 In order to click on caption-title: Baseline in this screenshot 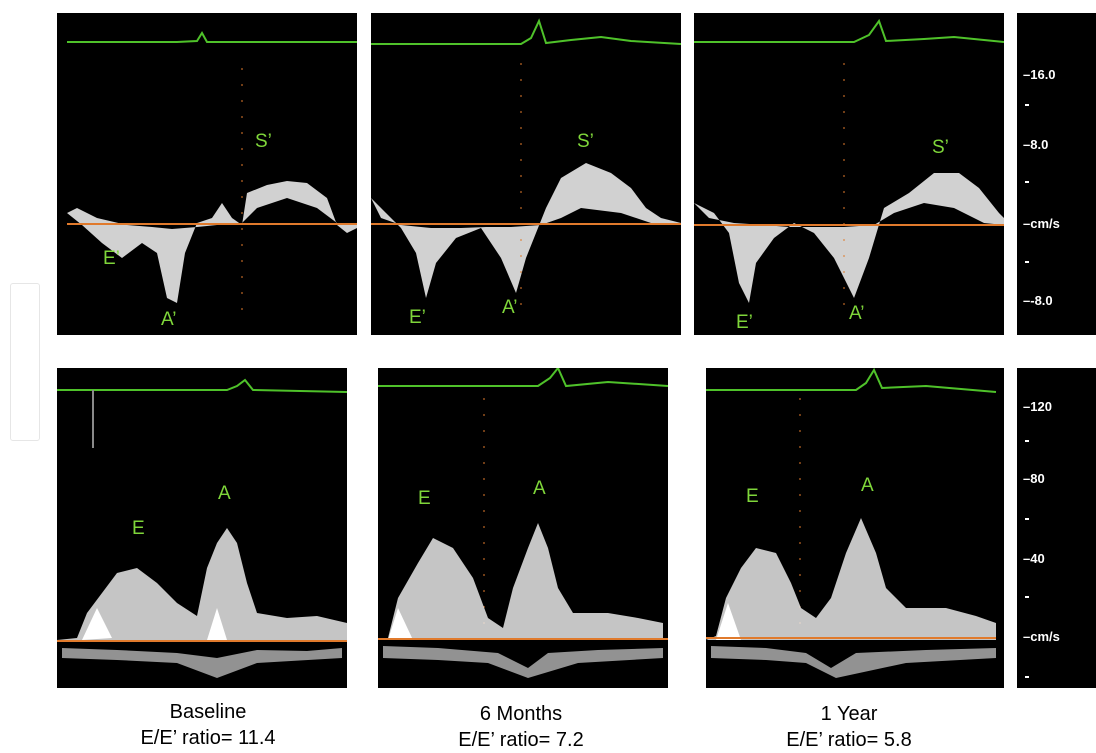, I will do `click(208, 712)`.